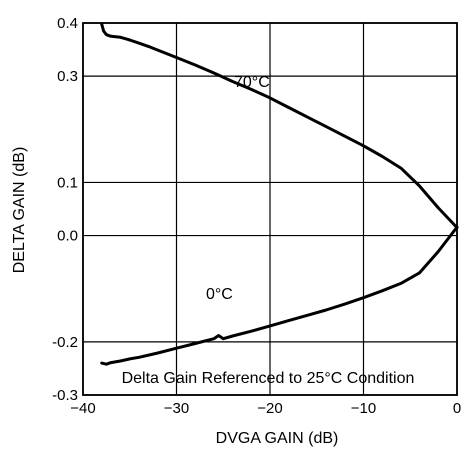  I want to click on y-tick-label: 0.3, so click(67, 76).